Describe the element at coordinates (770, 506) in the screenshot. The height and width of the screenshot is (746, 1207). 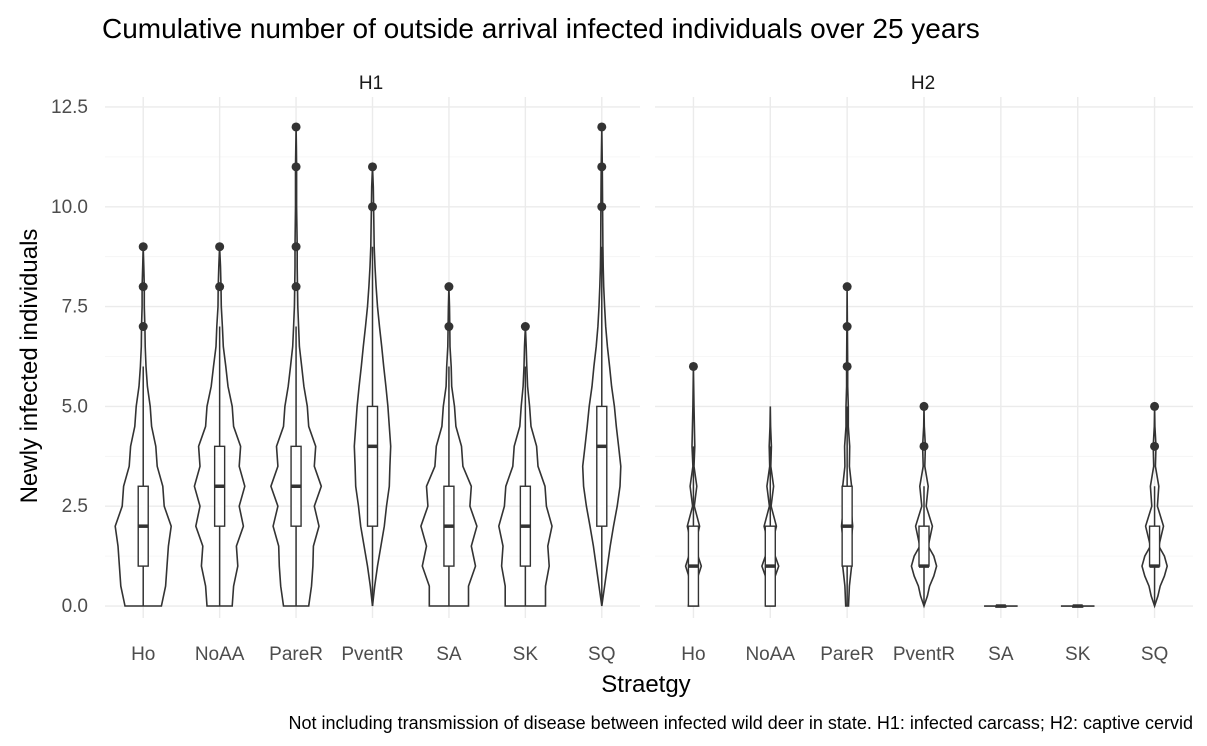
I see `violin-h2-noaa` at that location.